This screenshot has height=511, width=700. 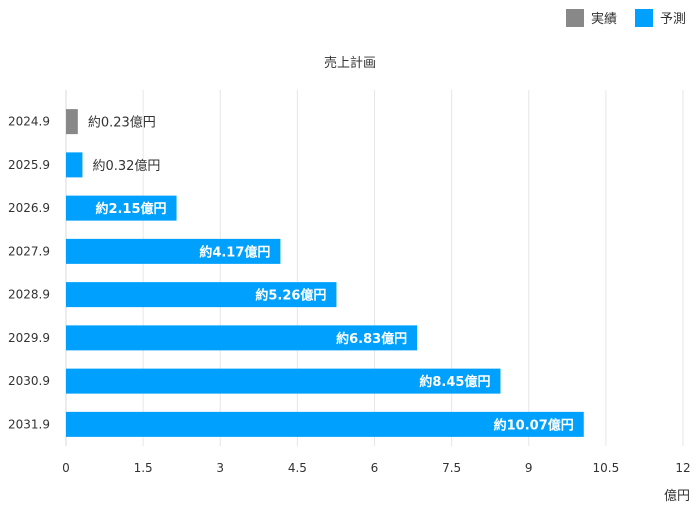 I want to click on chart-title: 売上計画, so click(x=349, y=63).